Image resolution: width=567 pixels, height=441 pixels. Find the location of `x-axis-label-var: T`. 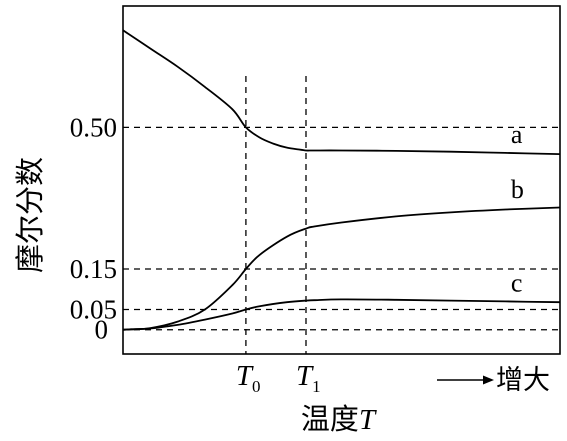

x-axis-label-var: T is located at coordinates (368, 420).